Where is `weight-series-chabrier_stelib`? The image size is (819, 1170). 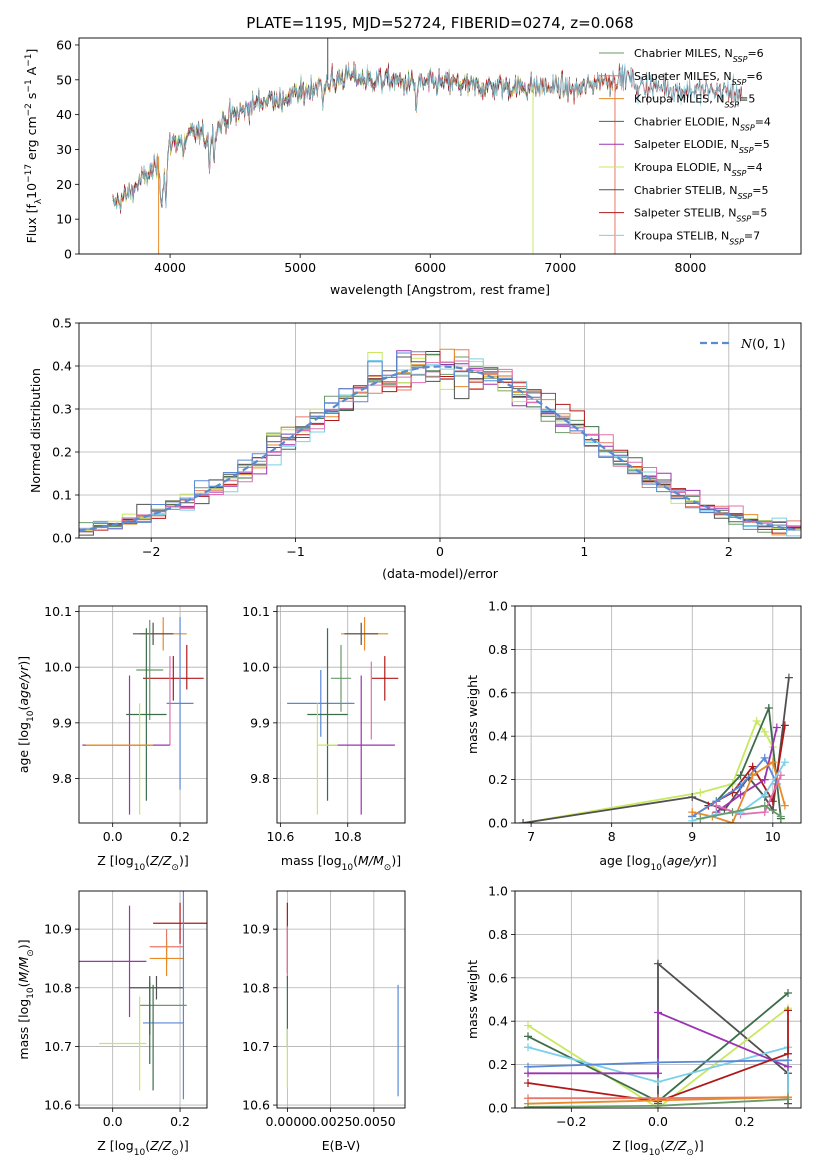
weight-series-chabrier_stelib is located at coordinates (723, 1032).